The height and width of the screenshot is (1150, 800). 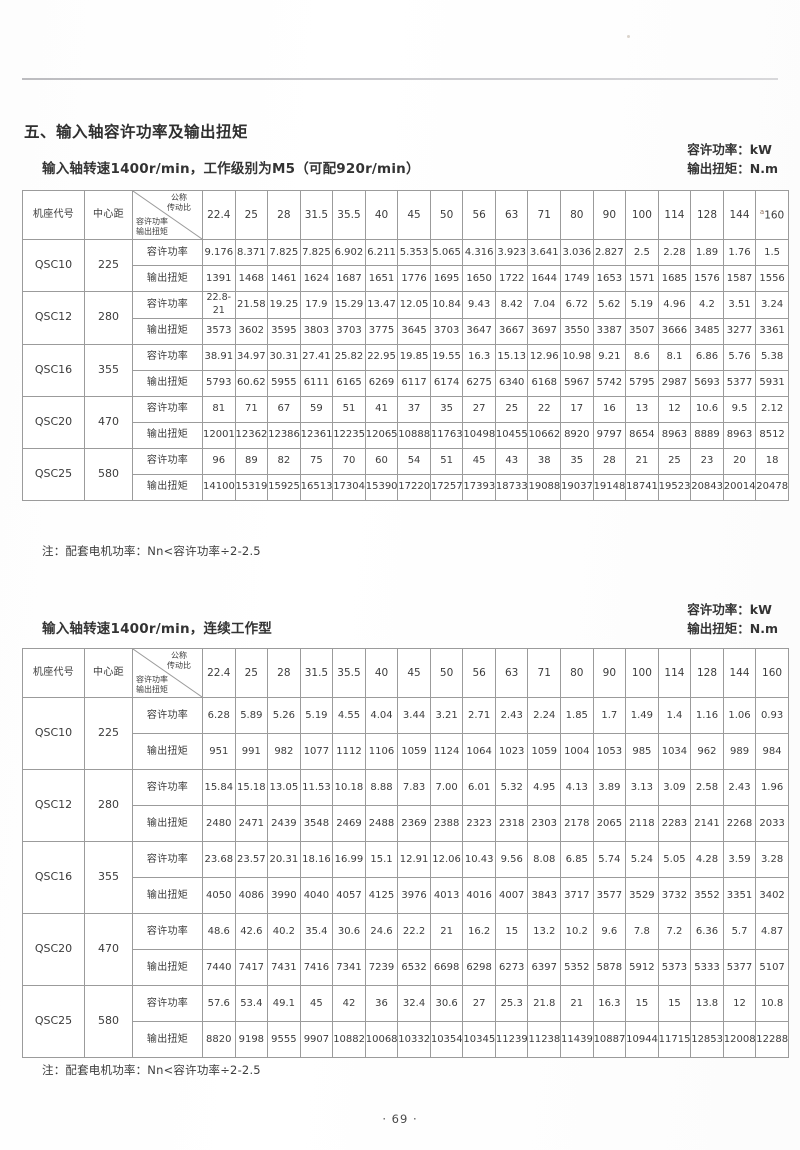 What do you see at coordinates (414, 278) in the screenshot?
I see `cell-torque-6: 1776` at bounding box center [414, 278].